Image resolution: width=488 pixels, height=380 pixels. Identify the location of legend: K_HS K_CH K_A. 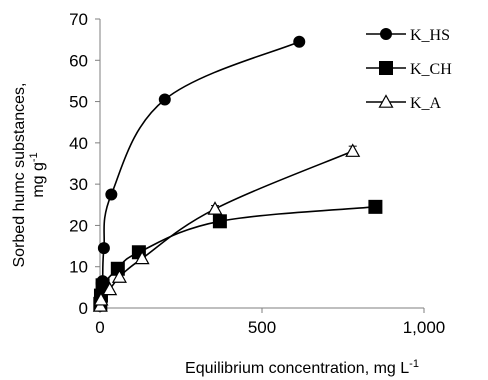
(409, 69).